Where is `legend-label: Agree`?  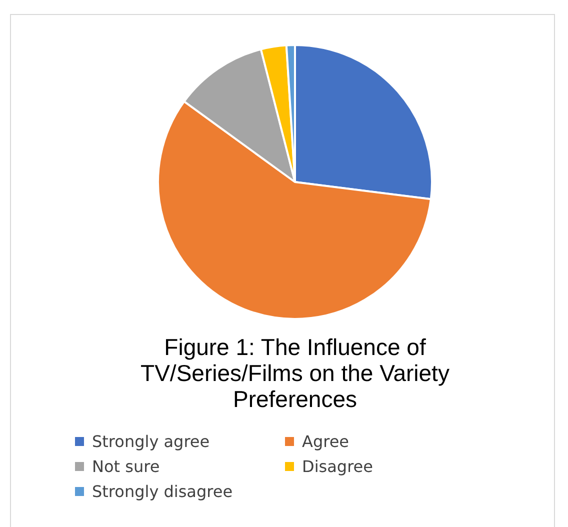
legend-label: Agree is located at coordinates (326, 441).